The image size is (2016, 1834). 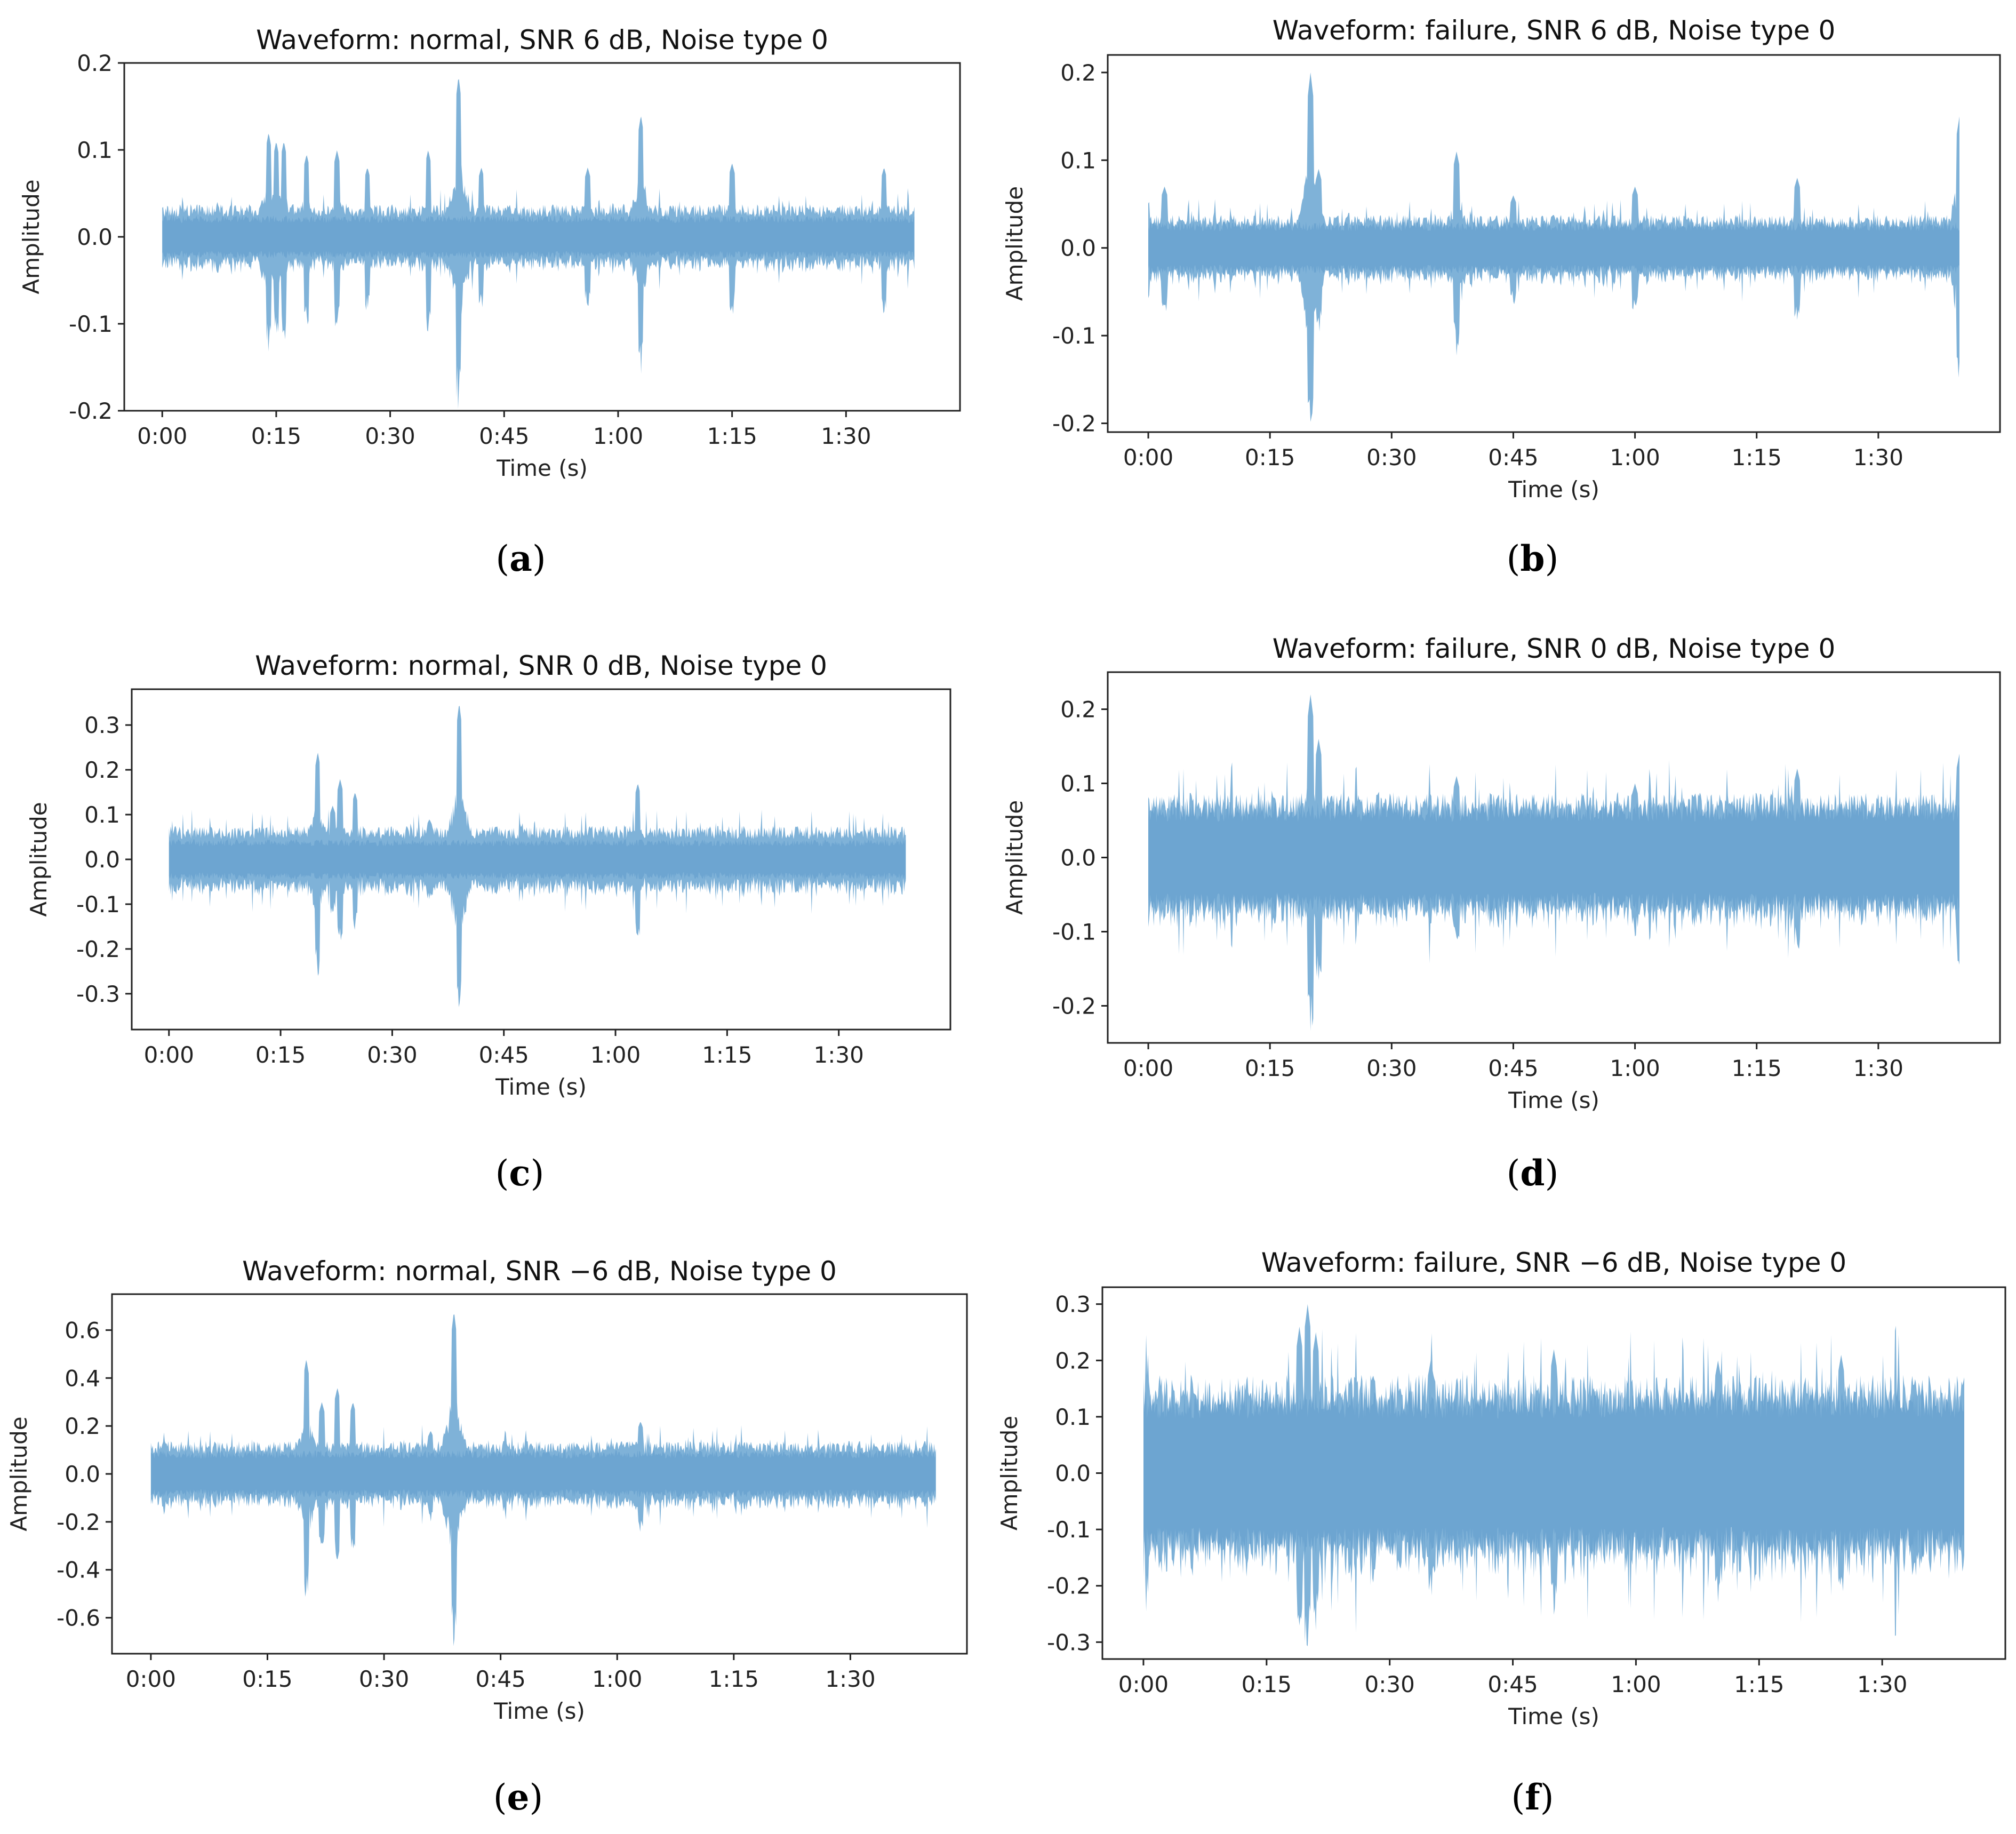 I want to click on panel-caption-letter: b, so click(x=1532, y=558).